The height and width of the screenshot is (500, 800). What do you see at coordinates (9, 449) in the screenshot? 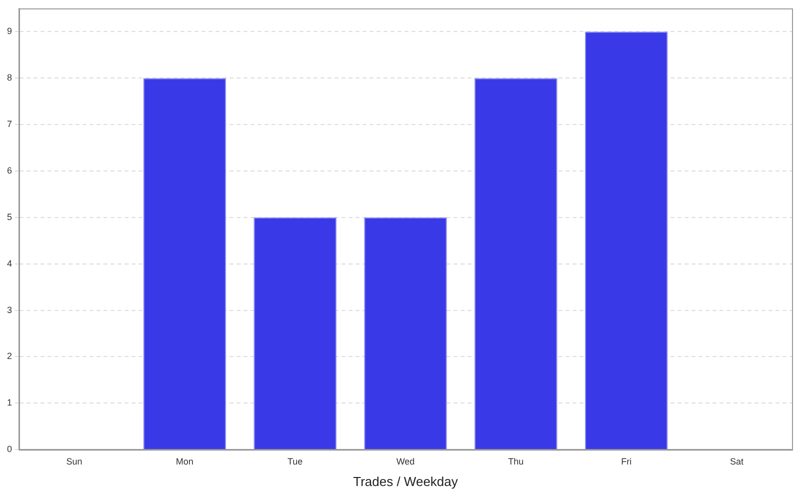
I see `y-tick-label: 0` at bounding box center [9, 449].